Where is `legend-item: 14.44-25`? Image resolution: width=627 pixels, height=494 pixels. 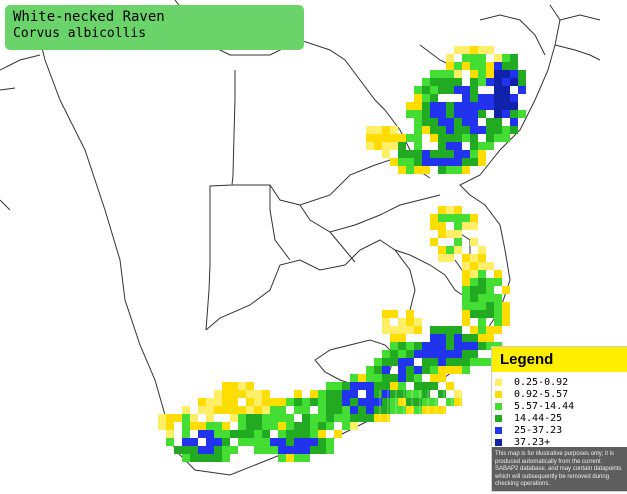
legend-item: 14.44-25 is located at coordinates (561, 418).